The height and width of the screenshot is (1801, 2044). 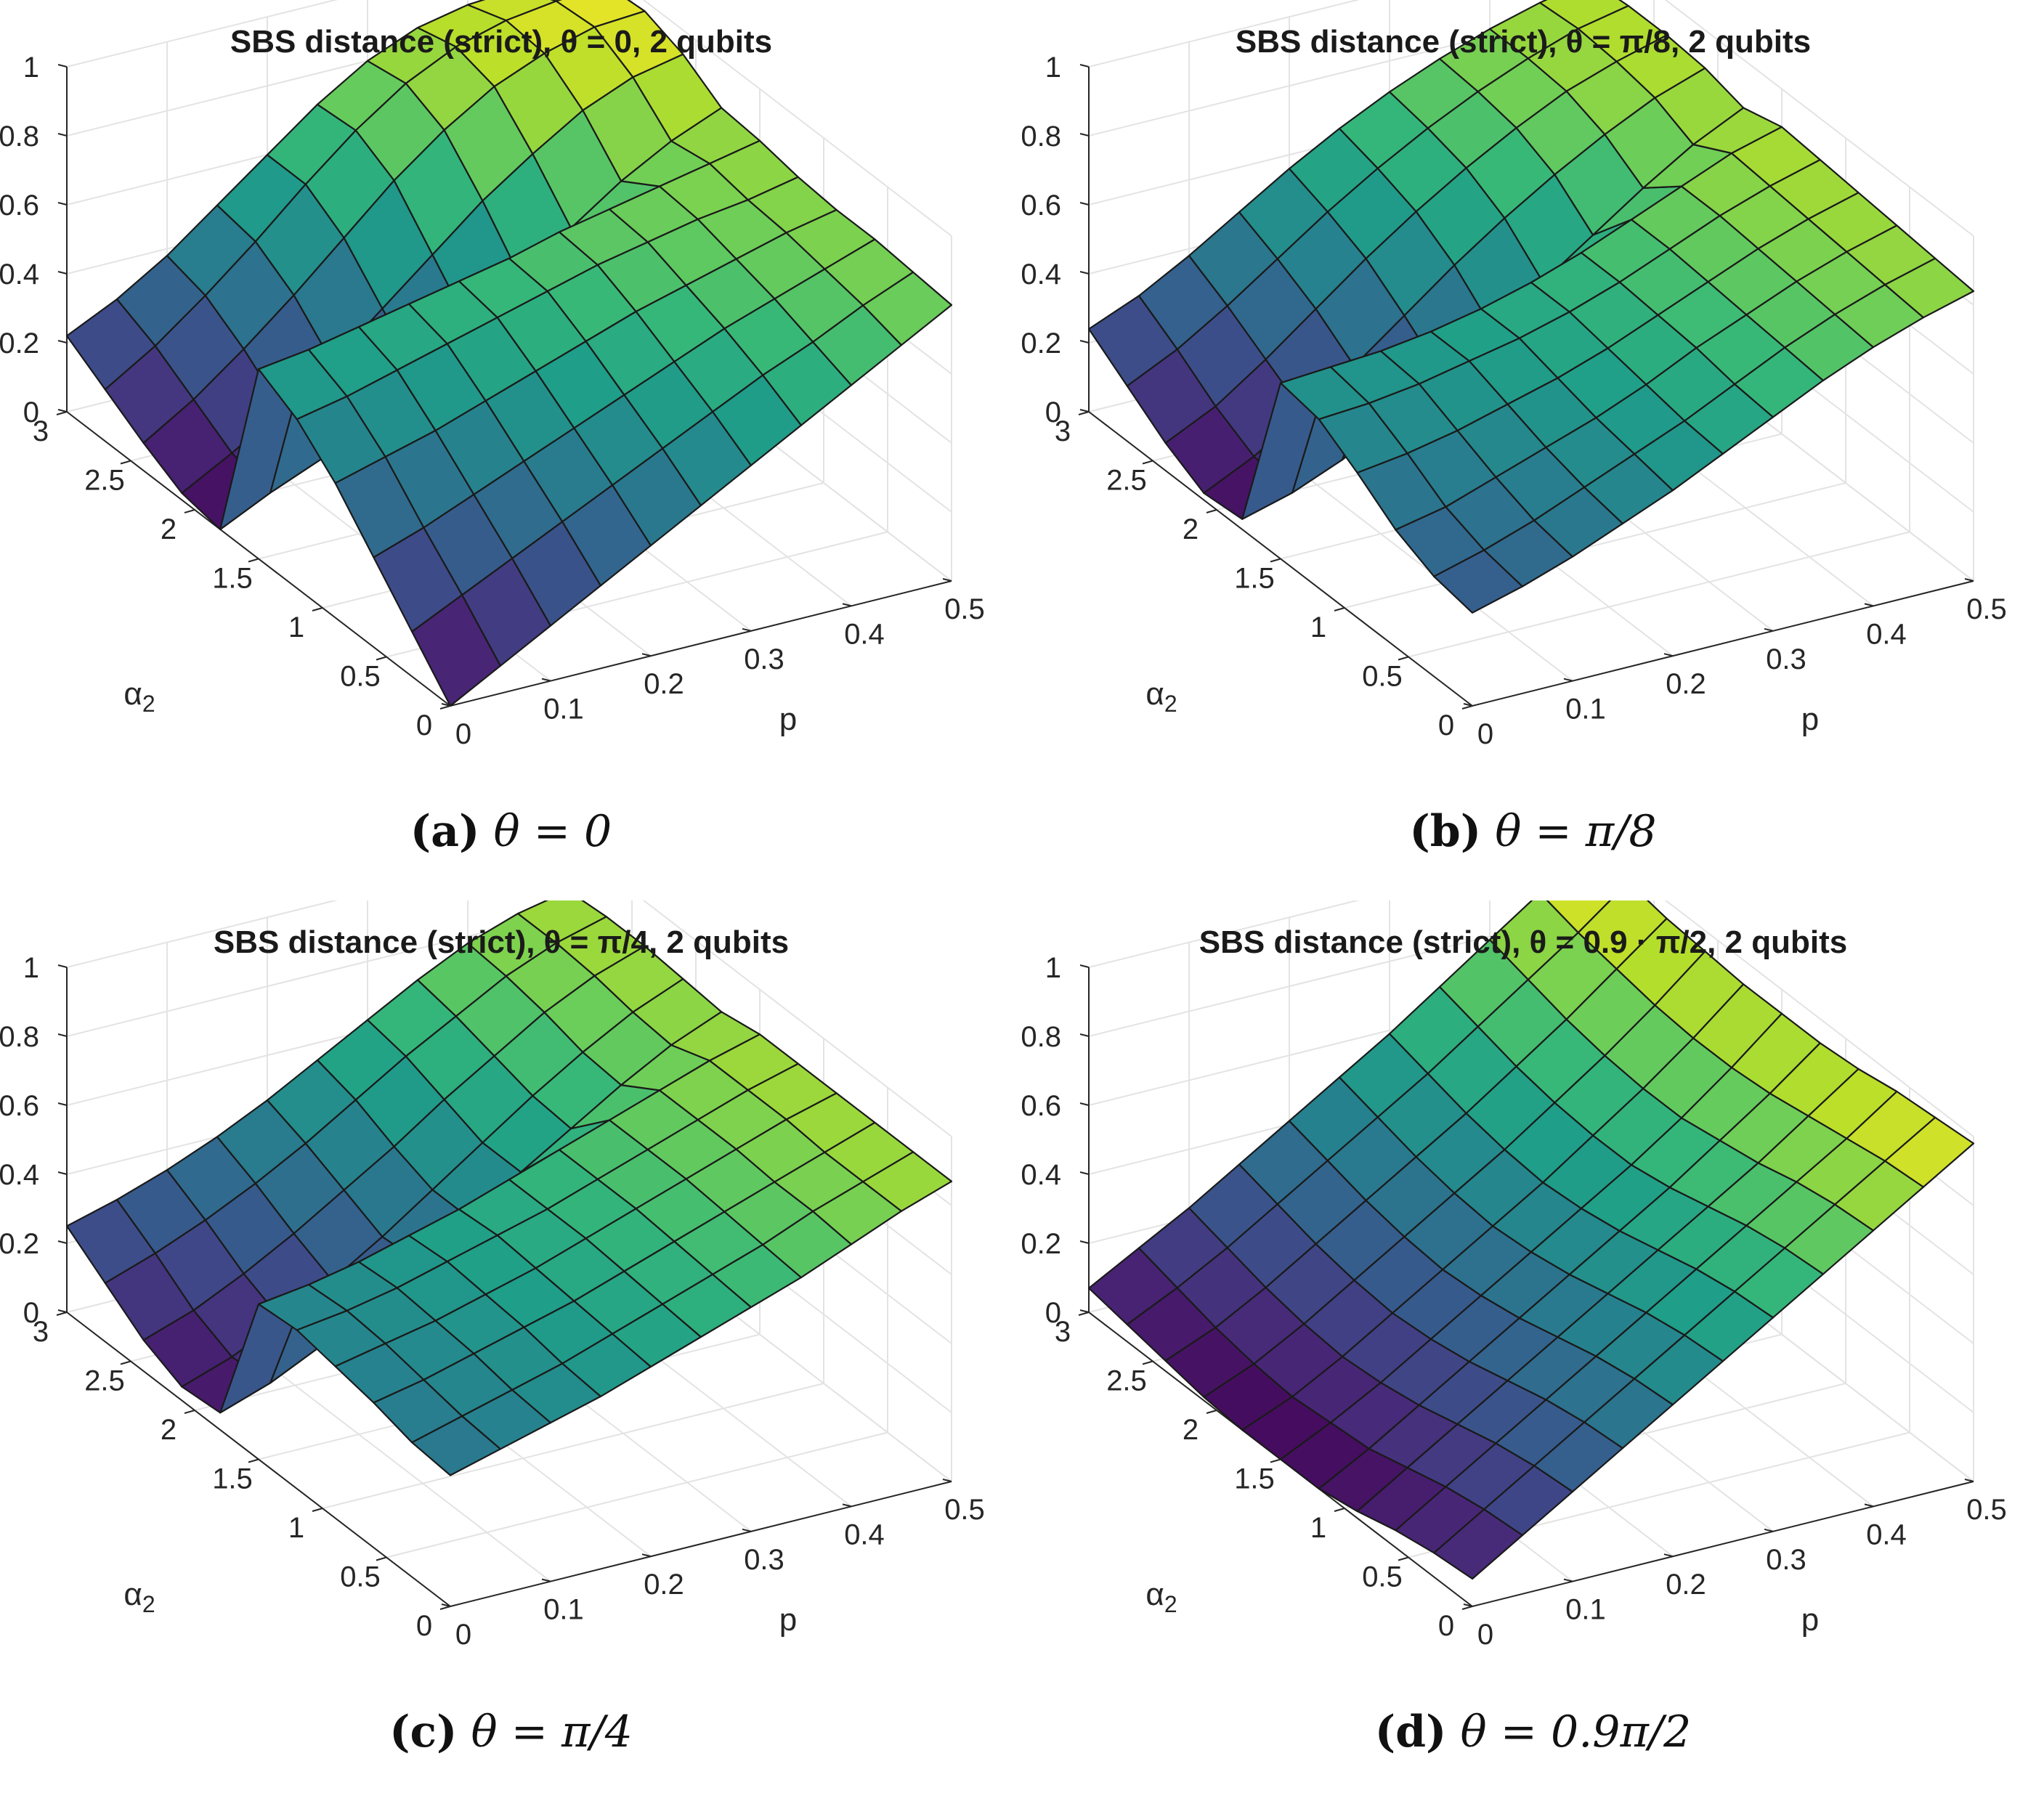 What do you see at coordinates (1930, 1152) in the screenshot?
I see `surface-patch` at bounding box center [1930, 1152].